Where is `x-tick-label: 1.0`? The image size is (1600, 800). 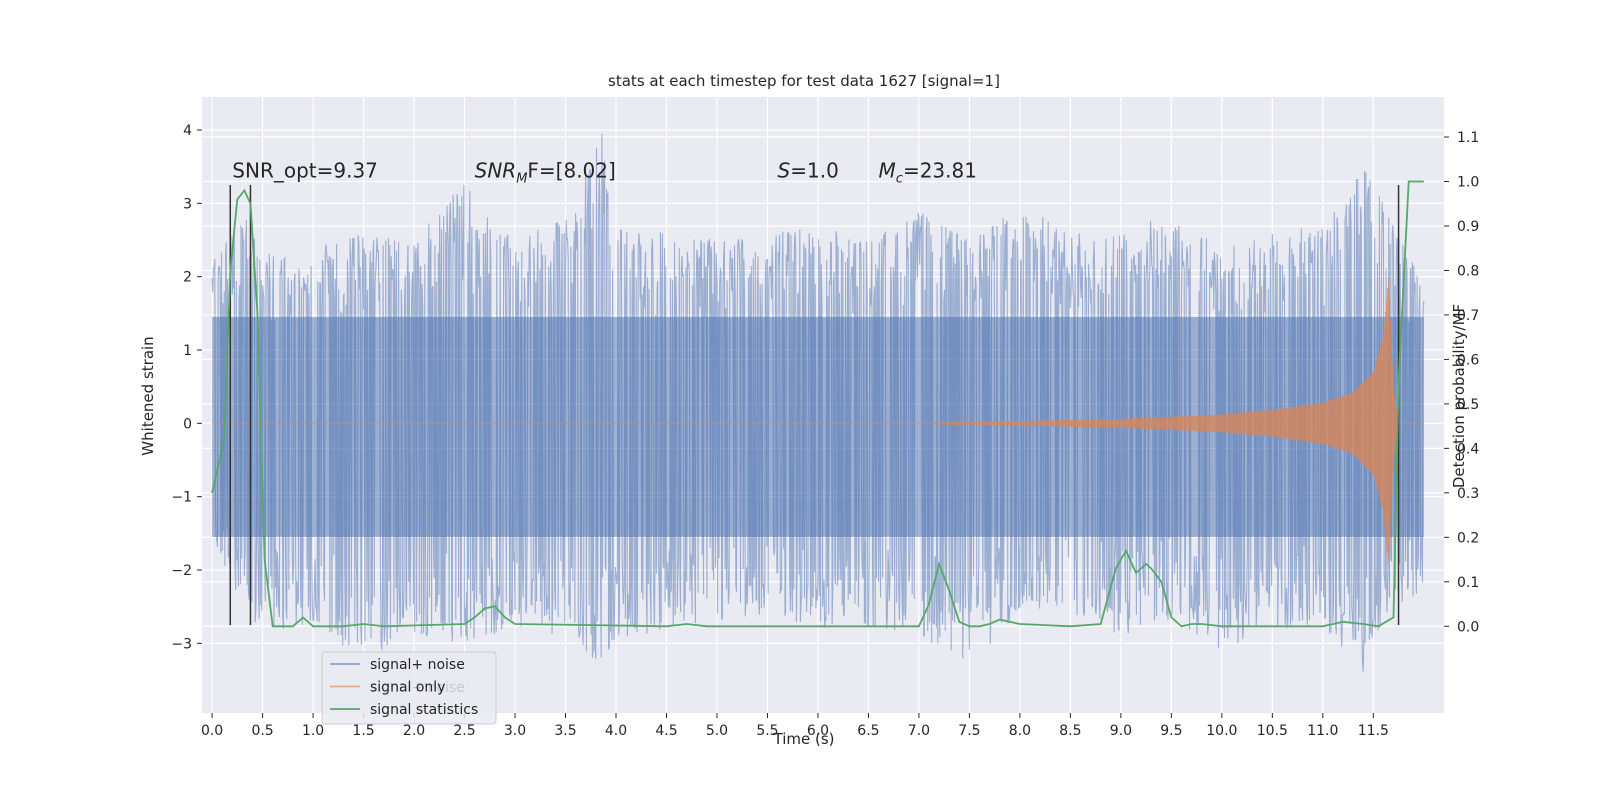 x-tick-label: 1.0 is located at coordinates (313, 731).